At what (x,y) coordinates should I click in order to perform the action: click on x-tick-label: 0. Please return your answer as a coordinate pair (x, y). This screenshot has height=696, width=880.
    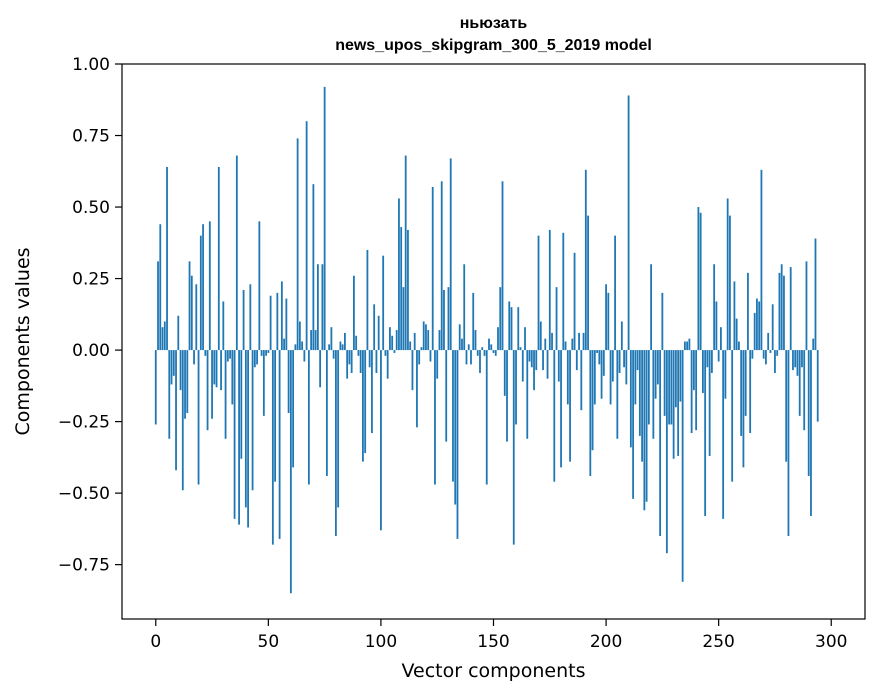
    Looking at the image, I should click on (155, 642).